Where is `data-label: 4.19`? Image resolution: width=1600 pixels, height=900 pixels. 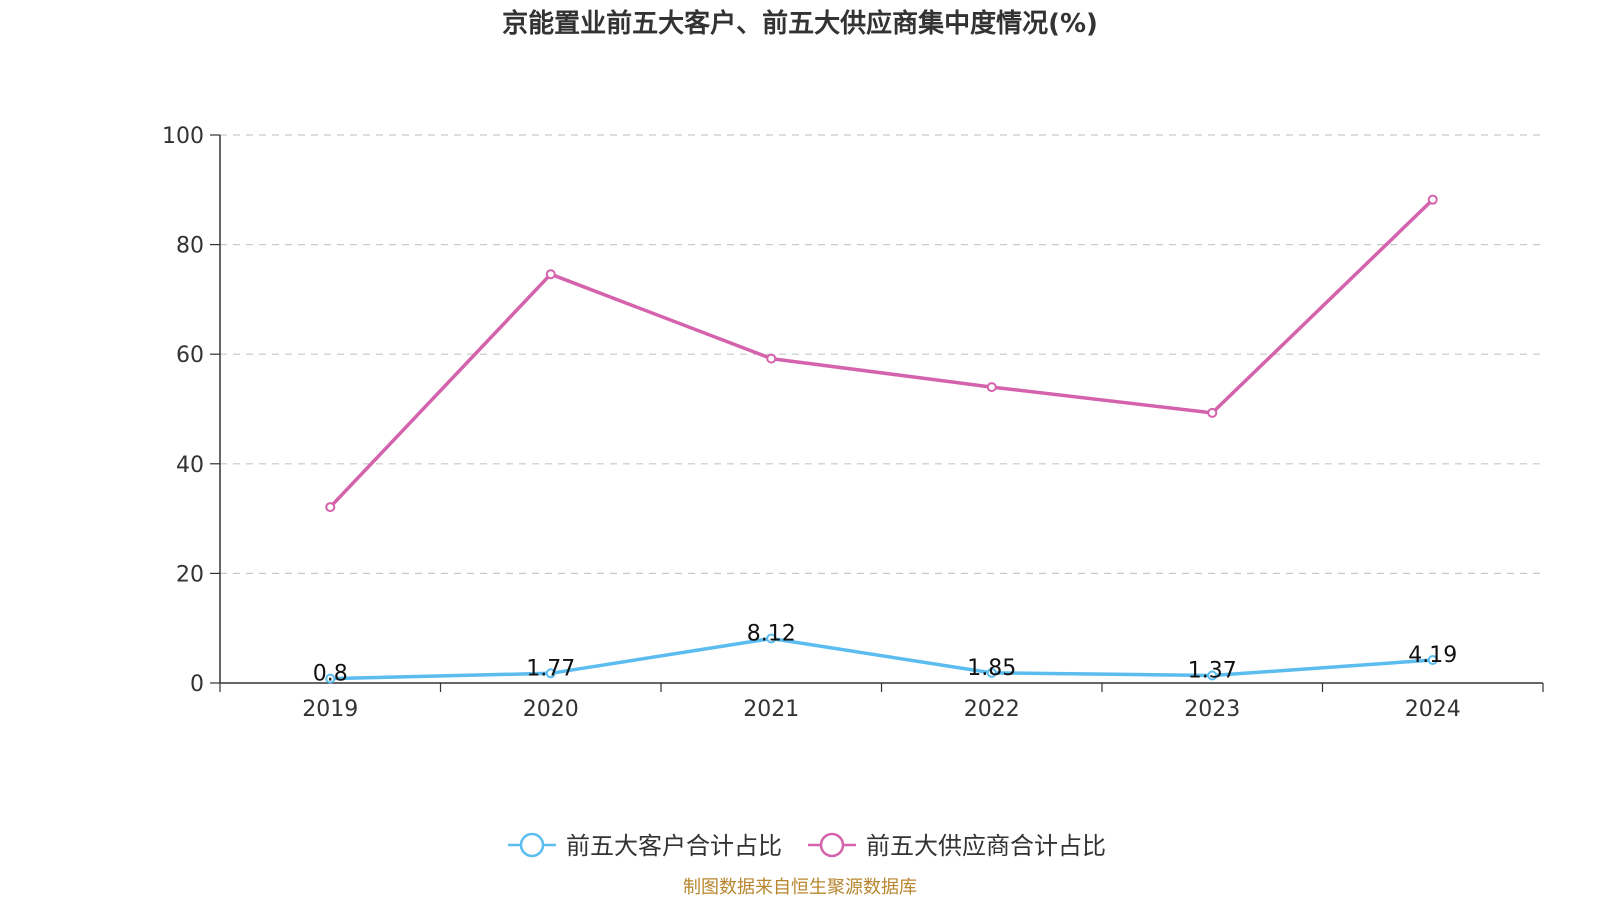
data-label: 4.19 is located at coordinates (1432, 655).